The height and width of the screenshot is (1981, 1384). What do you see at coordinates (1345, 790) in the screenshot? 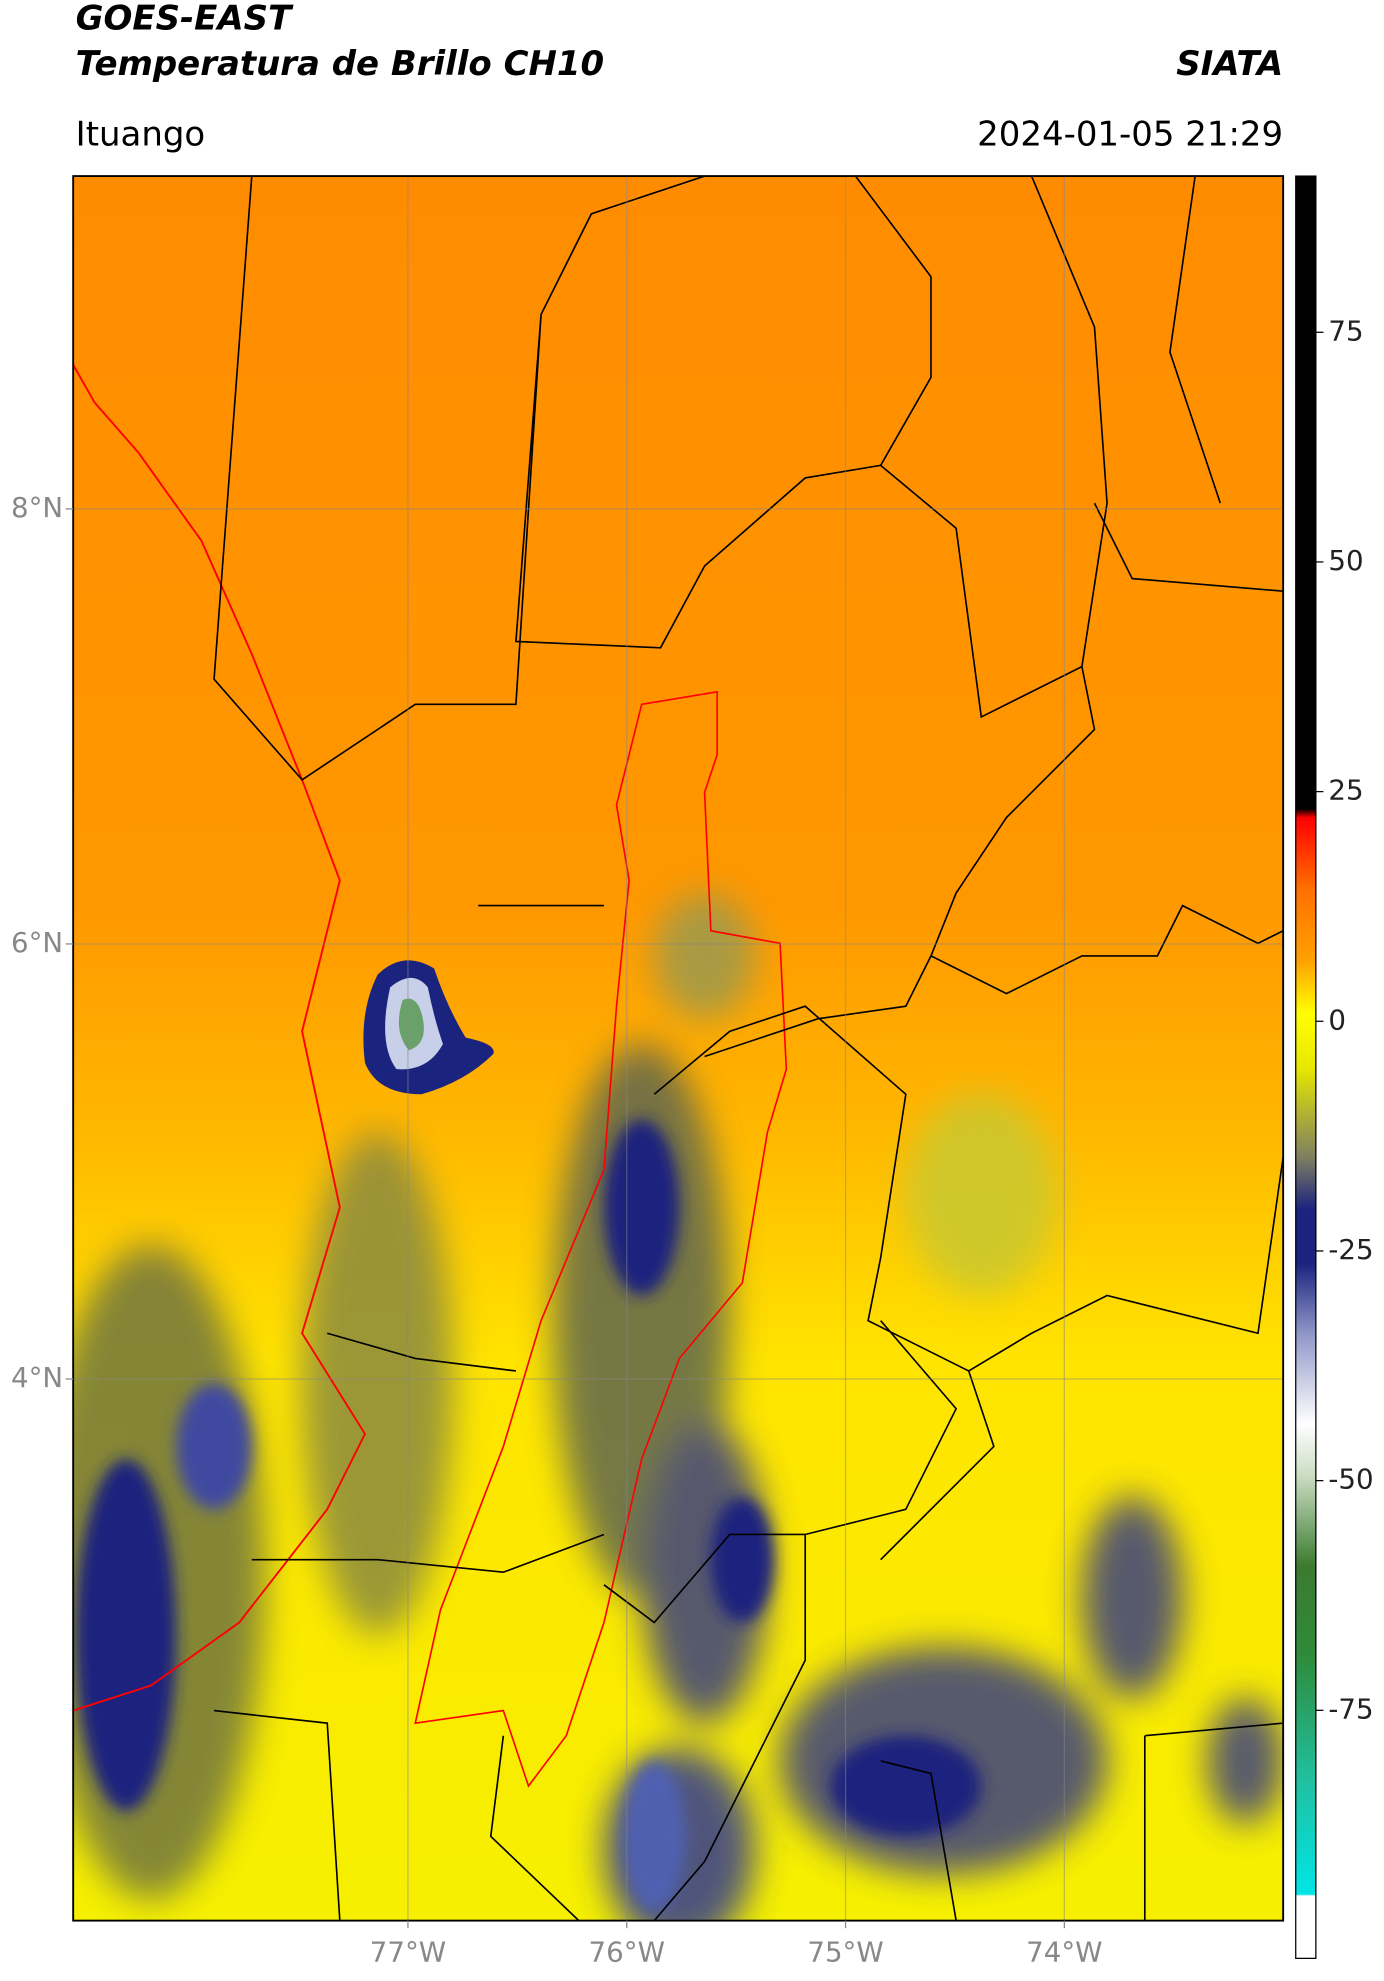
I see `colorbar-tick-label: 25` at bounding box center [1345, 790].